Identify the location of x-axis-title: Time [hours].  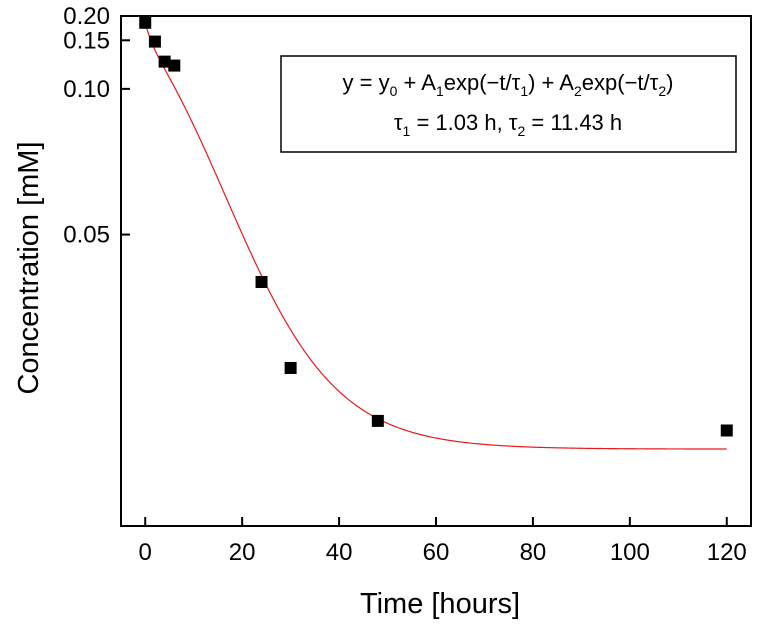
(440, 604).